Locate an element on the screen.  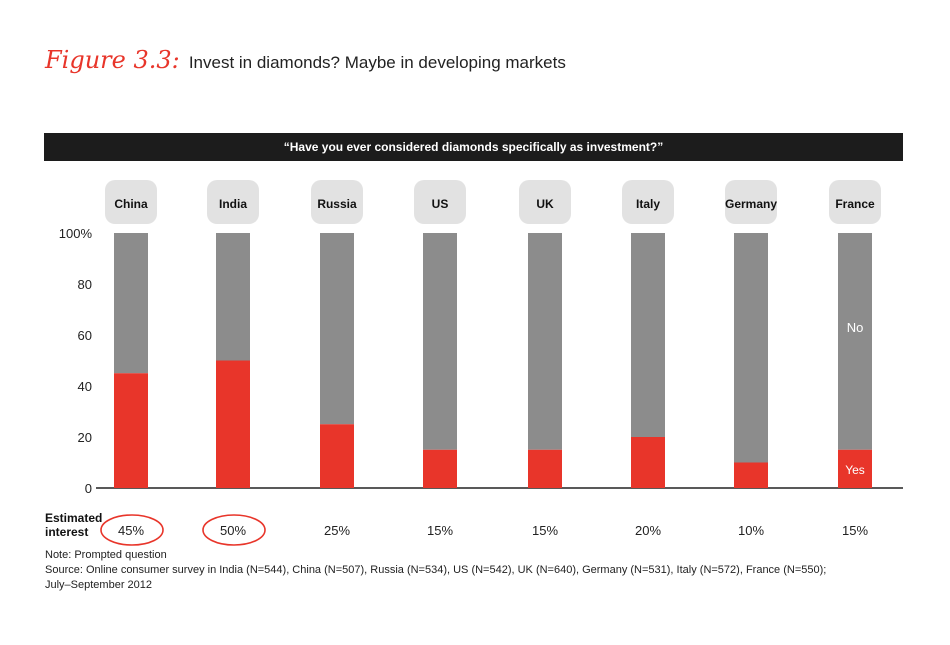
country-label: France is located at coordinates (855, 204).